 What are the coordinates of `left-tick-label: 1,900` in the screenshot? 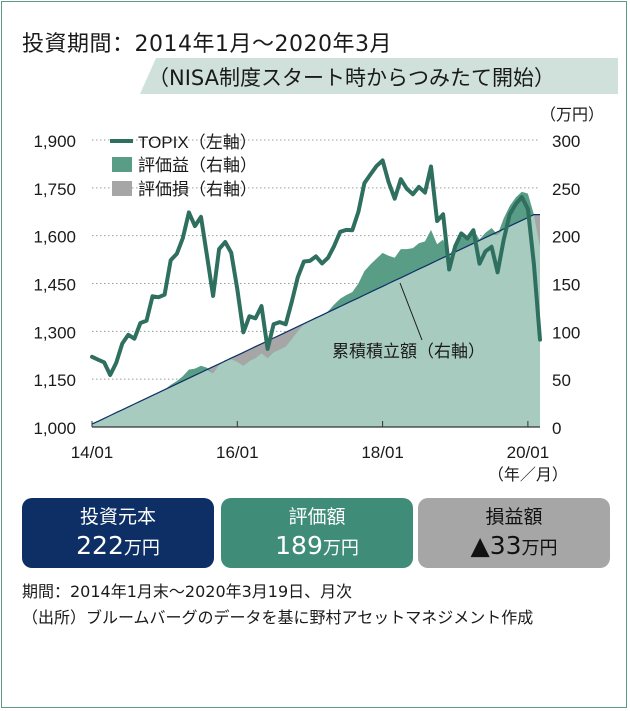 It's located at (54, 141).